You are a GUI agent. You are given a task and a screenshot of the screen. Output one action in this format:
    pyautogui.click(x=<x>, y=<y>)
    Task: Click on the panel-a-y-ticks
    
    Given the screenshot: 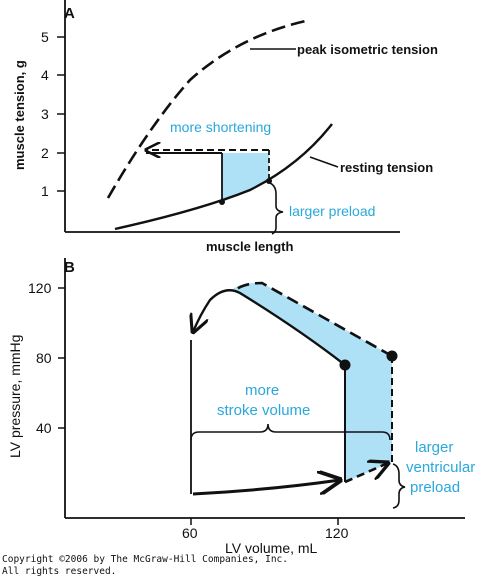 What is the action you would take?
    pyautogui.click(x=61, y=114)
    